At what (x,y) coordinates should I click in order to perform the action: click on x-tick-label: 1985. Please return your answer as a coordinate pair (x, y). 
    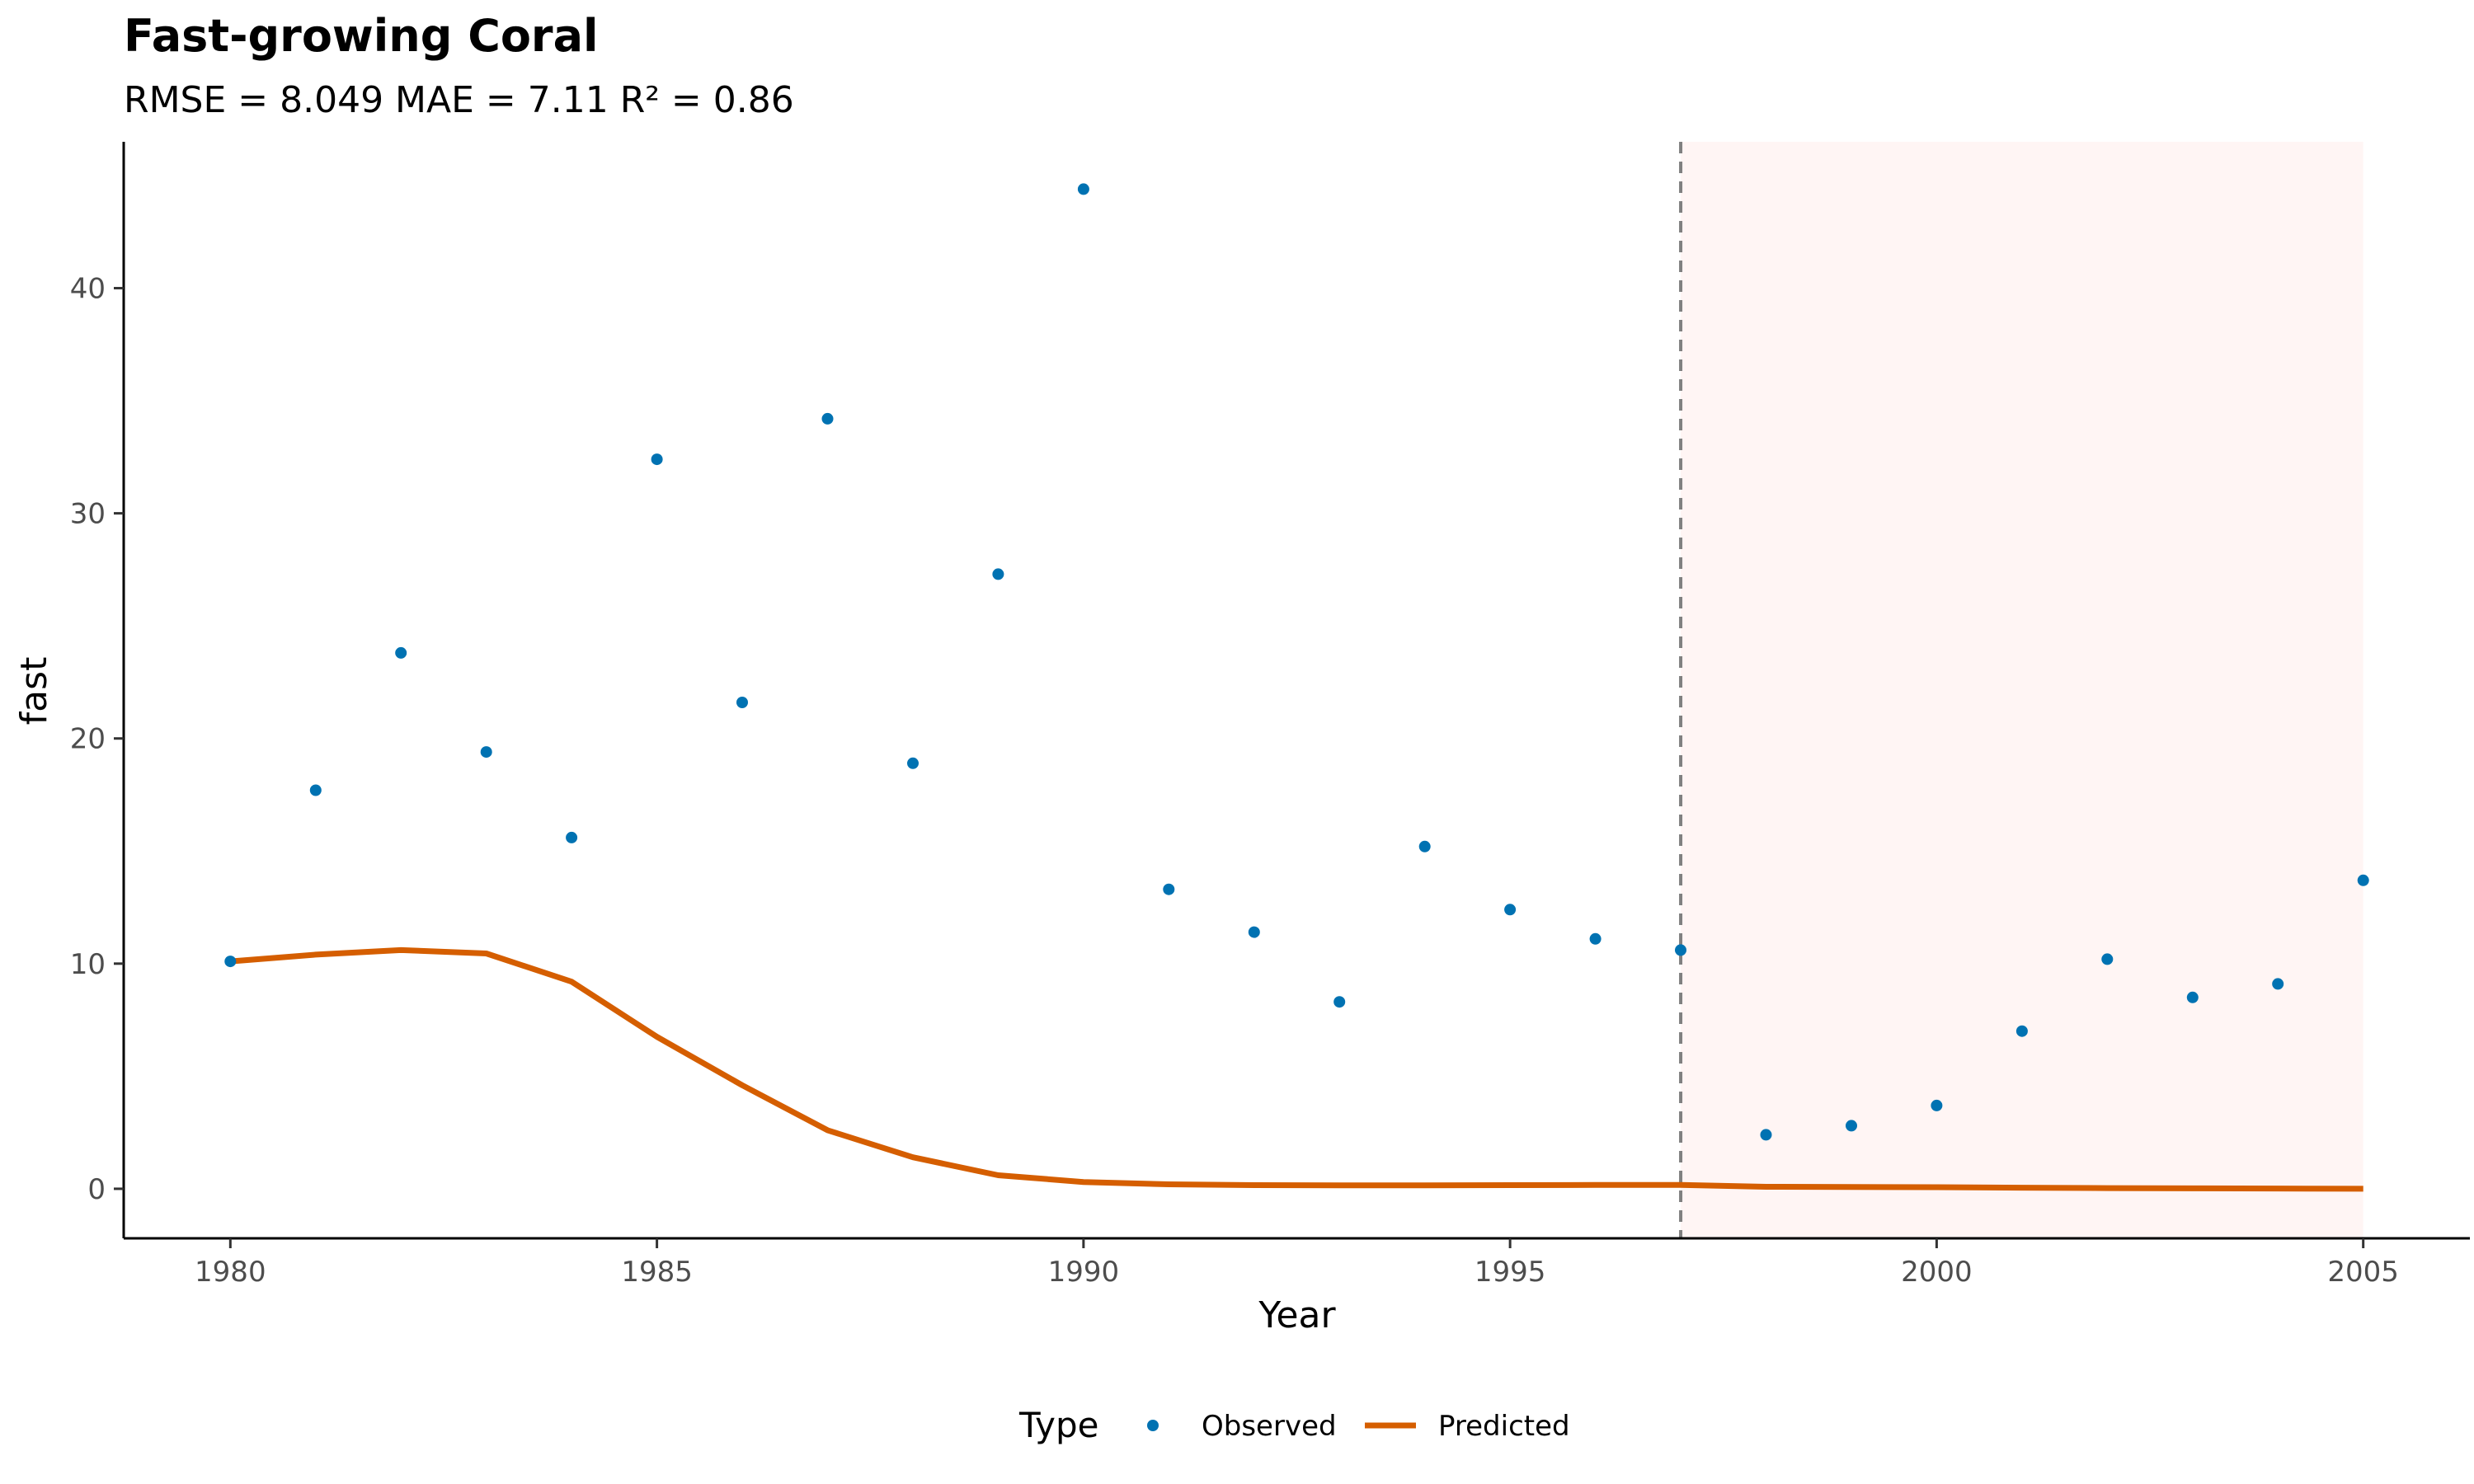
    Looking at the image, I should click on (657, 1272).